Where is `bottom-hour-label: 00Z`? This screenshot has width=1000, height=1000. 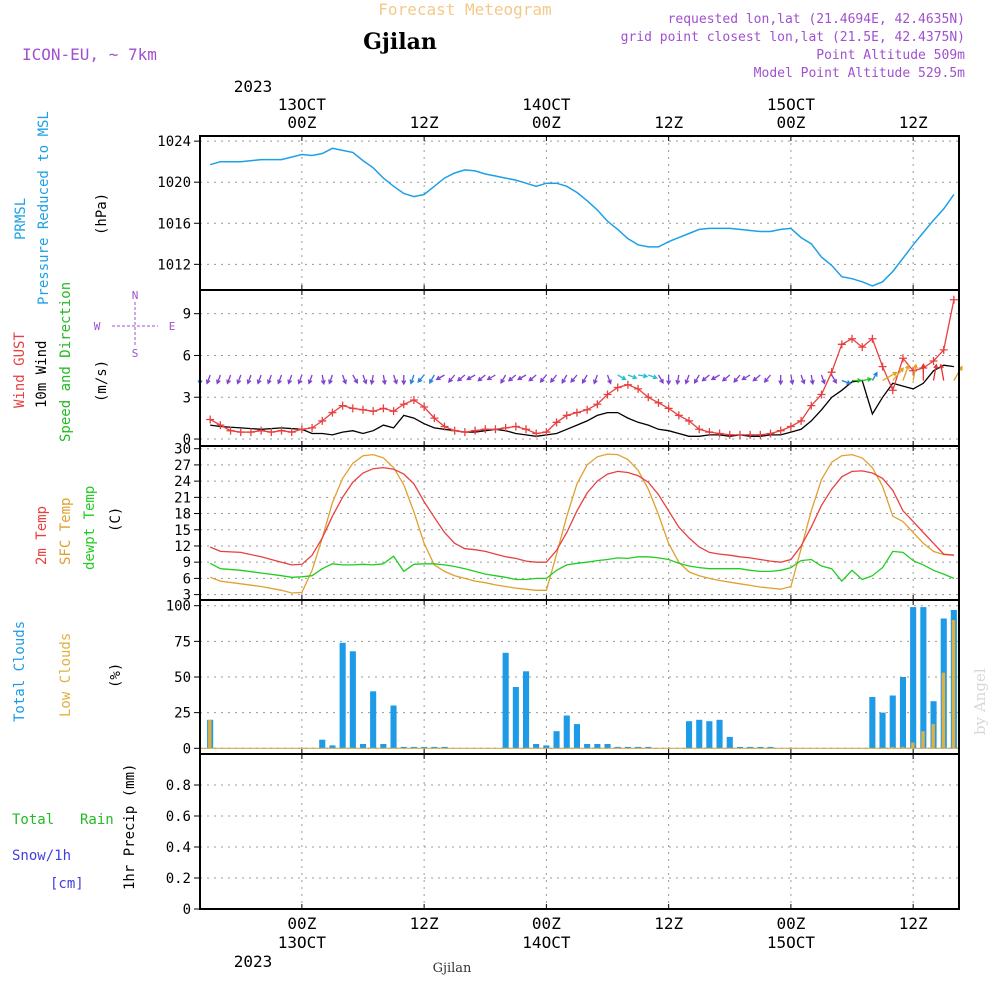 bottom-hour-label: 00Z is located at coordinates (546, 923).